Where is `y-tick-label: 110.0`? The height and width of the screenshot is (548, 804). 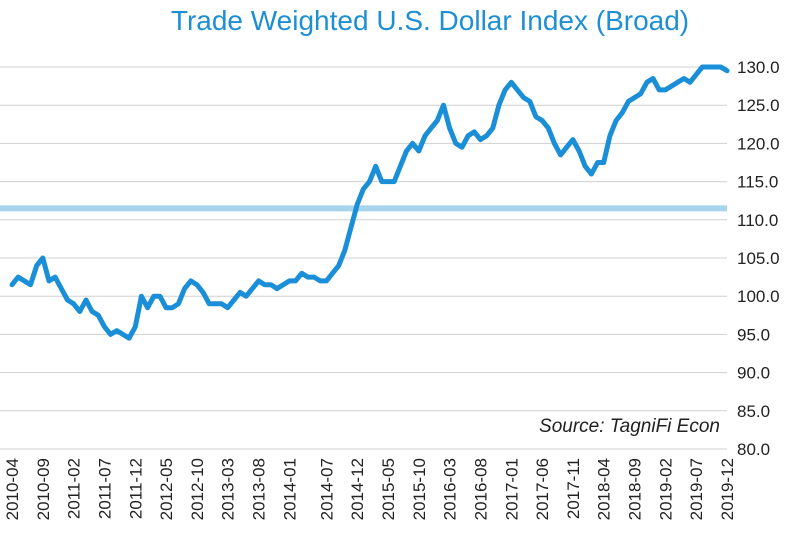
y-tick-label: 110.0 is located at coordinates (757, 220).